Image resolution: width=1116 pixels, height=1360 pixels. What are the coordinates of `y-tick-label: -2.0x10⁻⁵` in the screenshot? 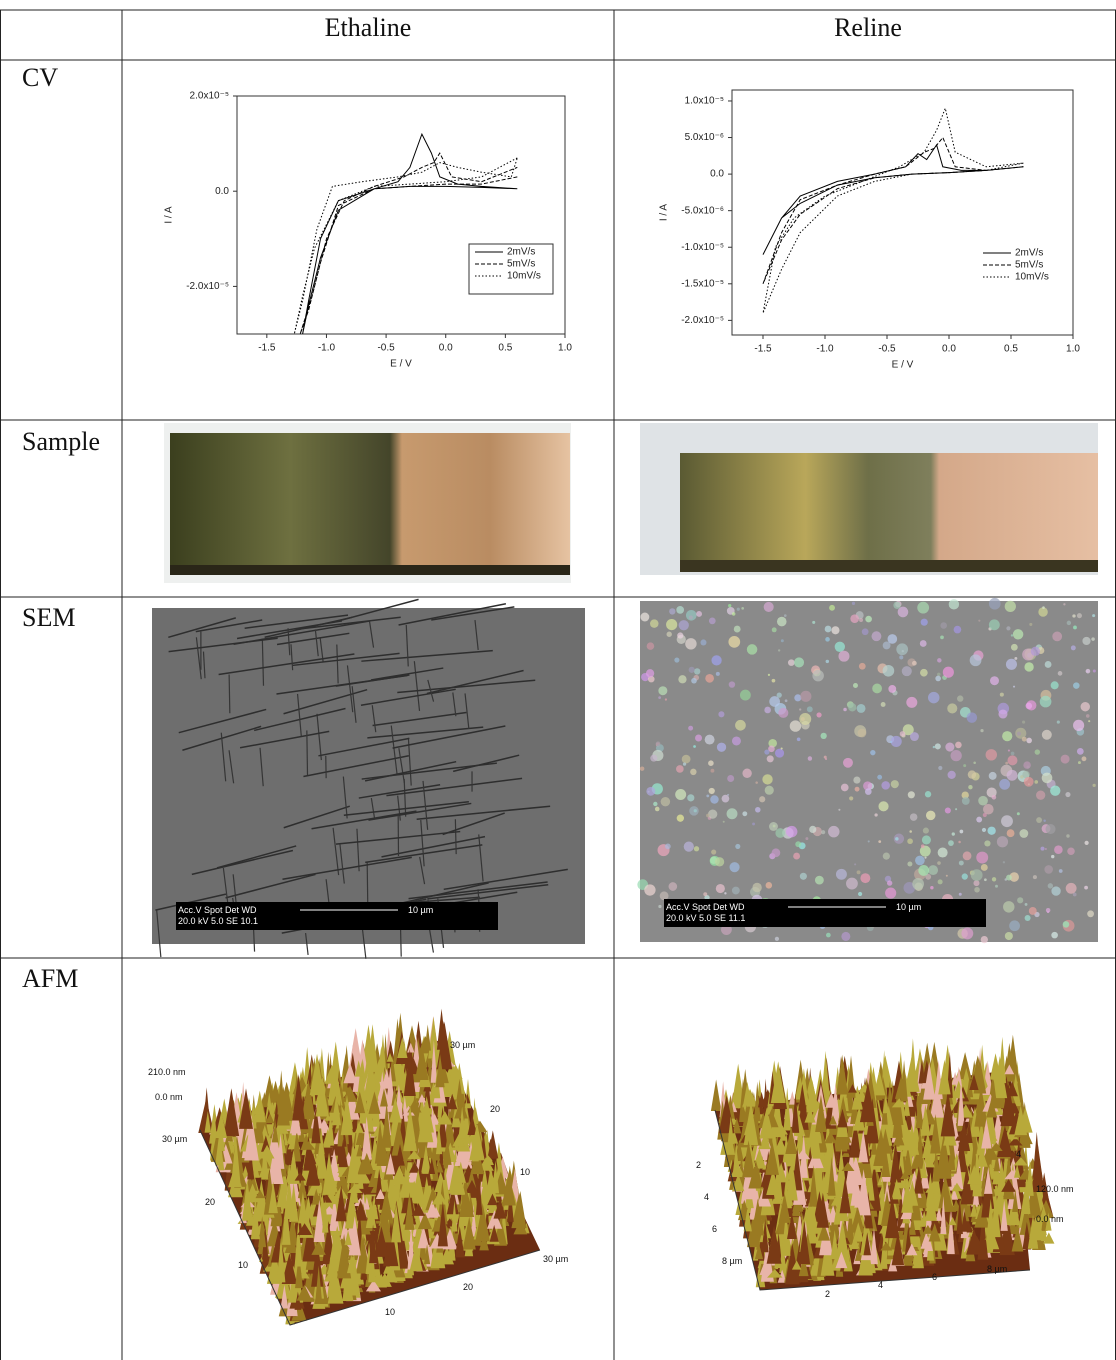 It's located at (207, 286).